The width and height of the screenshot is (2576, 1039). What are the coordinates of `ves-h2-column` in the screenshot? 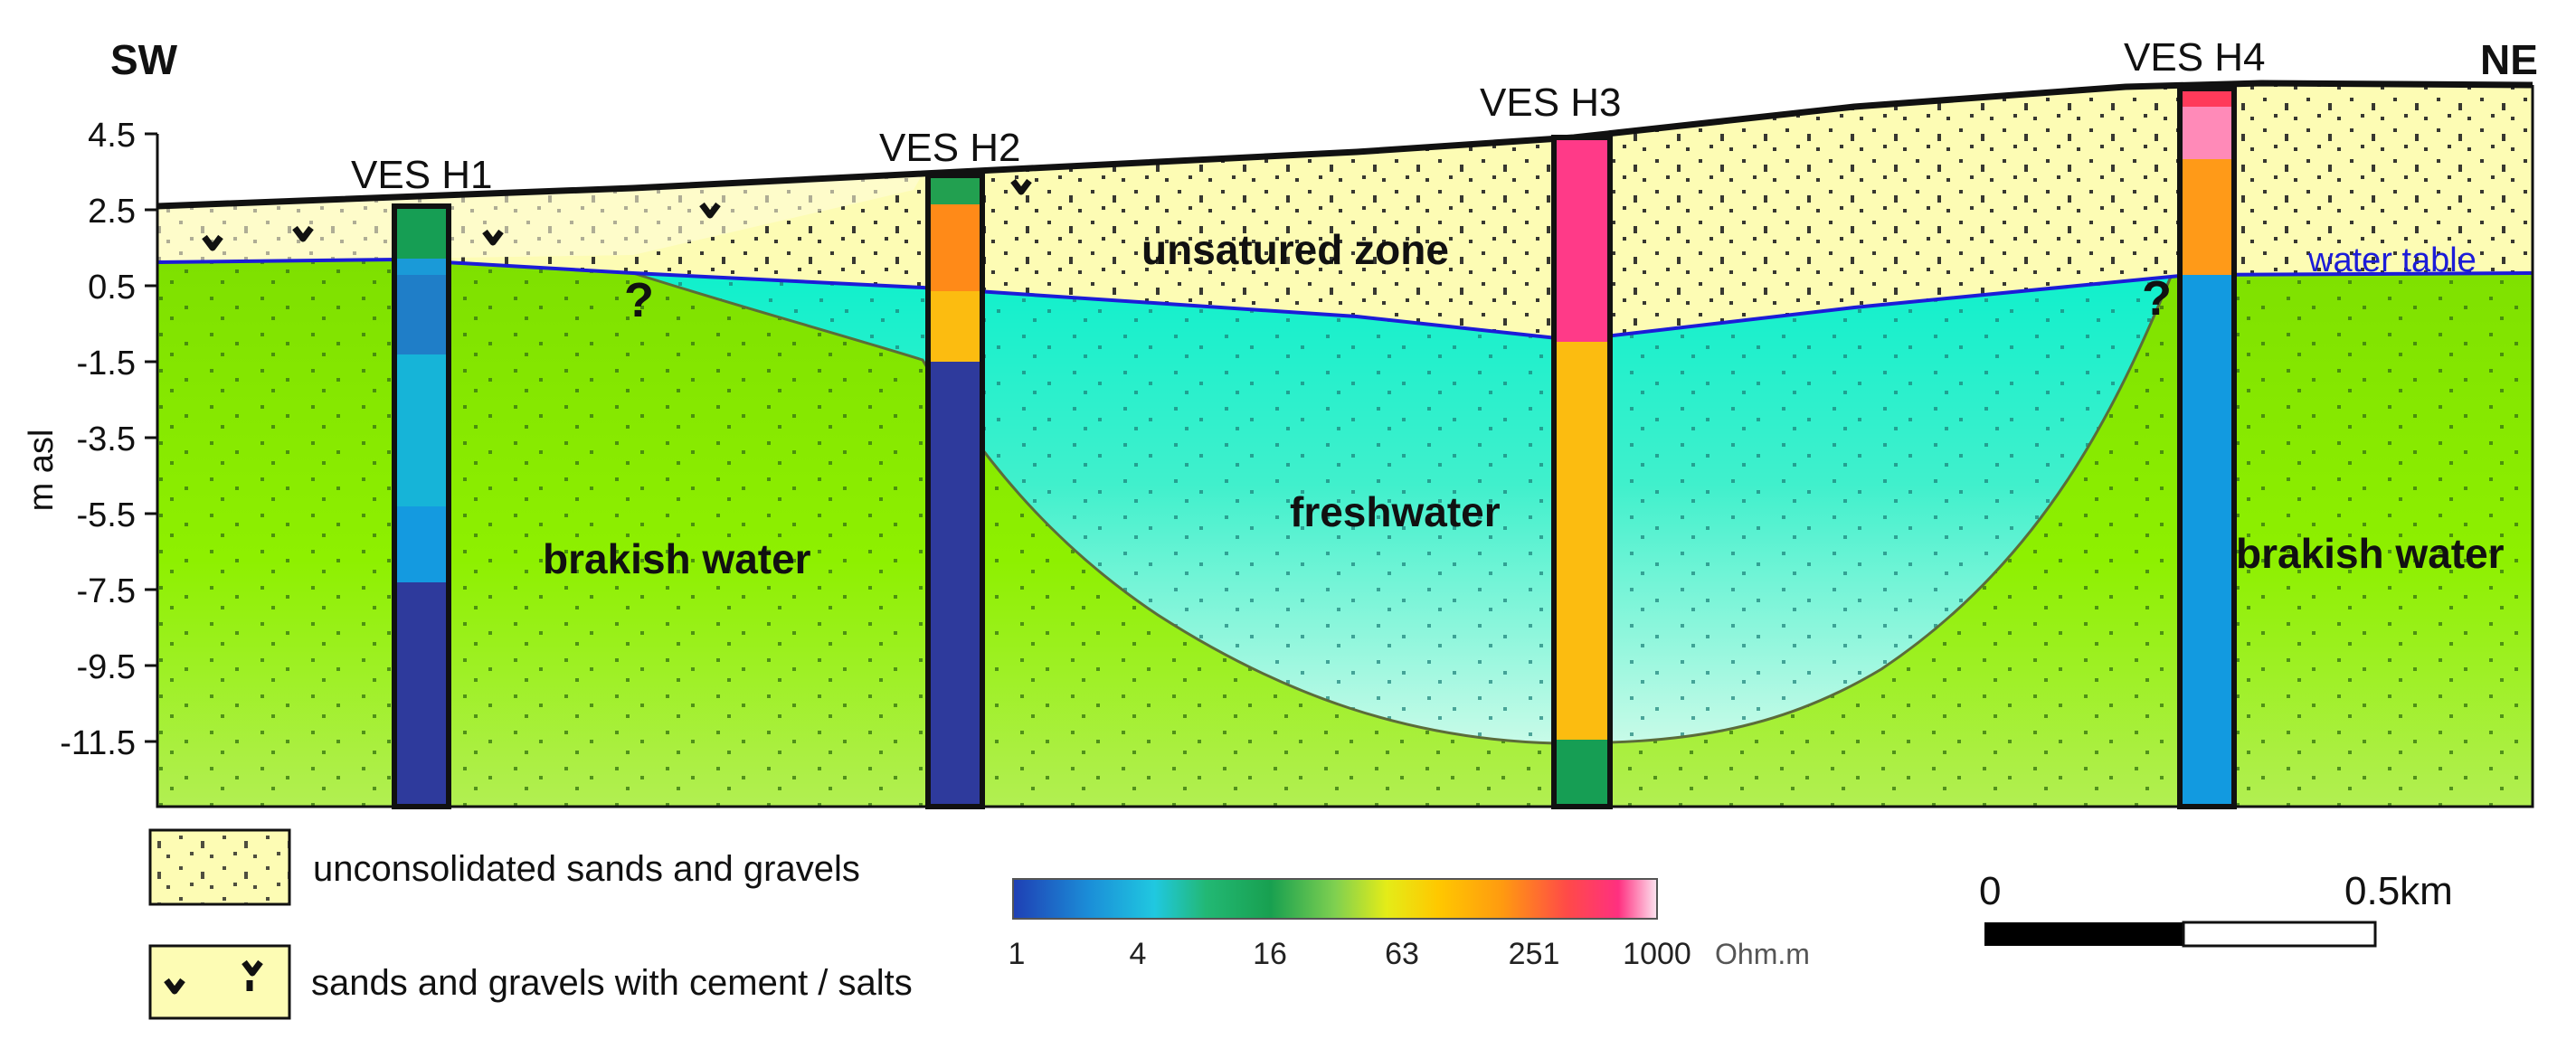 It's located at (955, 491).